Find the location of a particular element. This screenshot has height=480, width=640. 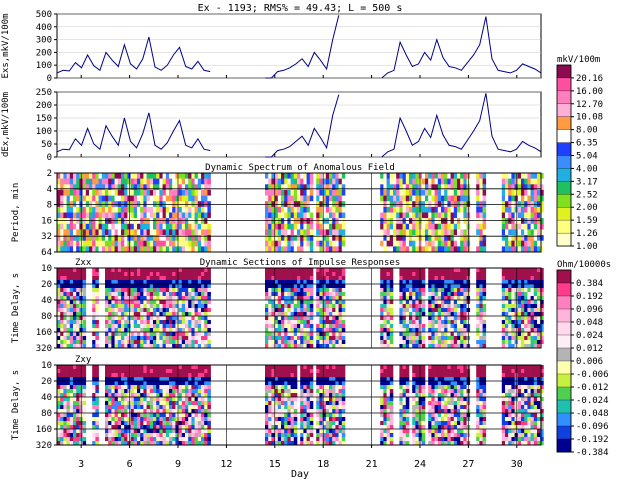

dex-series-line is located at coordinates (302, 126).